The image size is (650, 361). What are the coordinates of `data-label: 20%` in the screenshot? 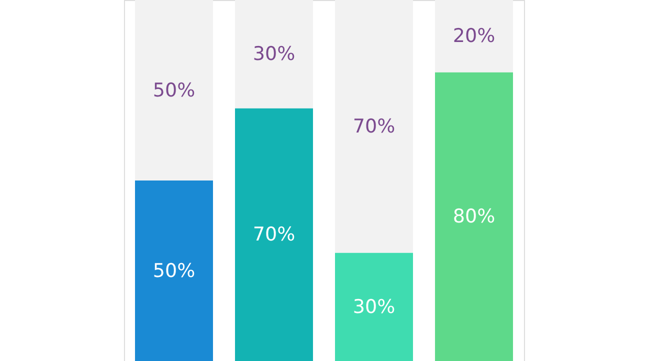 It's located at (474, 36).